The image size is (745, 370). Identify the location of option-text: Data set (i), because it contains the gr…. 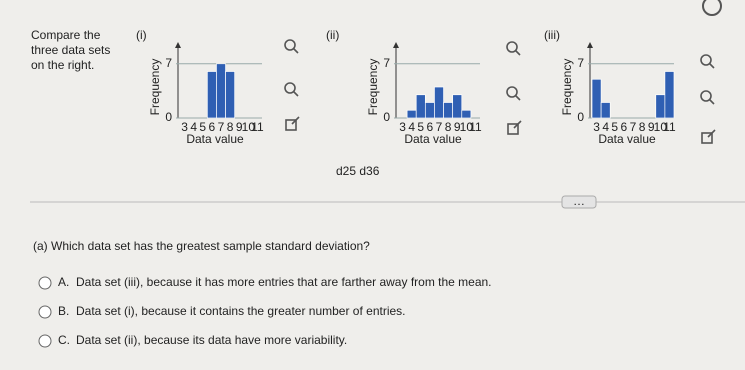
(241, 311).